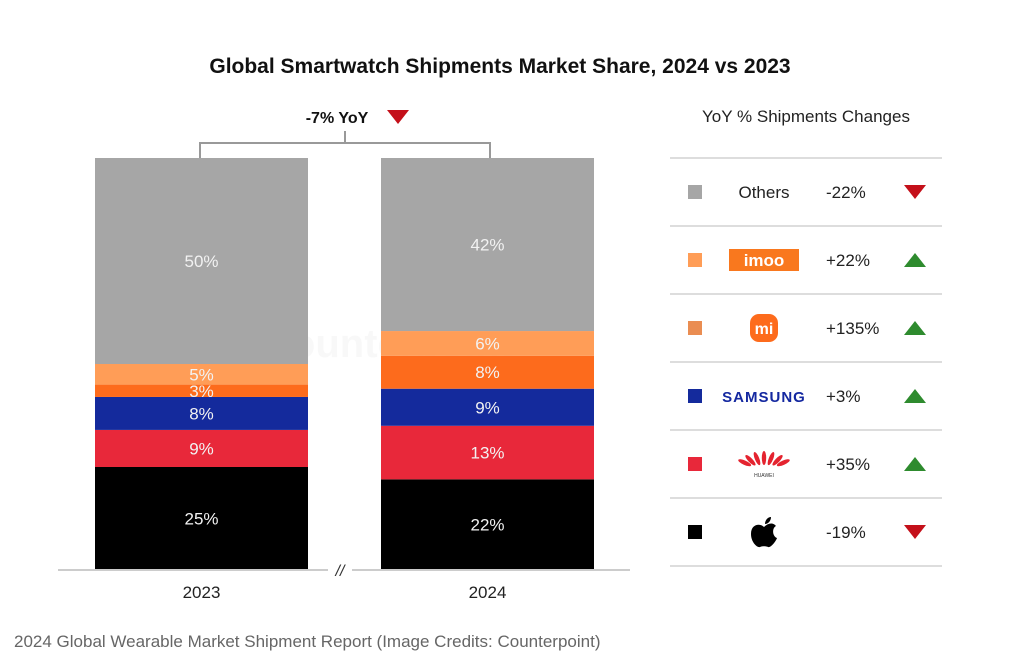 The image size is (1024, 670). I want to click on data-label-imoo-2023: 5%, so click(201, 374).